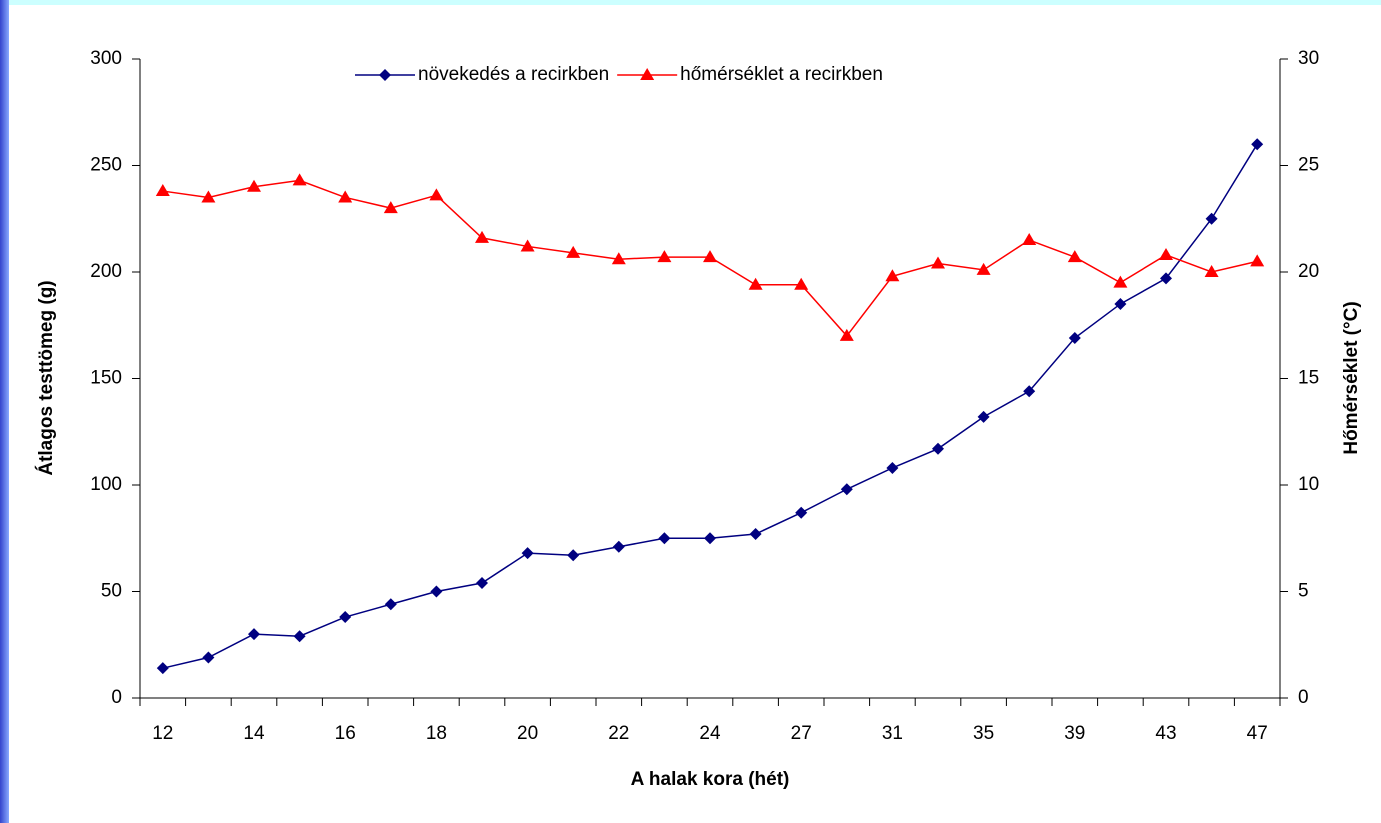 The width and height of the screenshot is (1381, 823). What do you see at coordinates (162, 733) in the screenshot?
I see `x-tick-label: 12` at bounding box center [162, 733].